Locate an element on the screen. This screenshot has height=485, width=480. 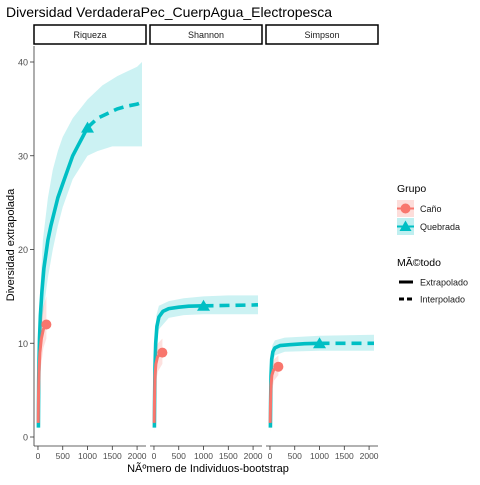
y-axis: 0 10 20 30 40 is located at coordinates (26, 246).